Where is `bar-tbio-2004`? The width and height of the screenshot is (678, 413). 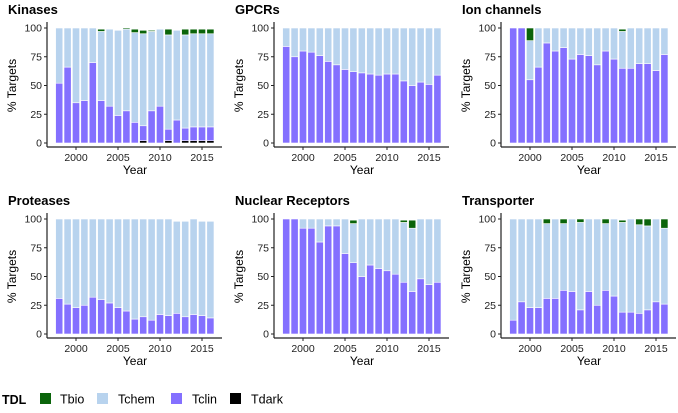
bar-tbio-2004 is located at coordinates (563, 221).